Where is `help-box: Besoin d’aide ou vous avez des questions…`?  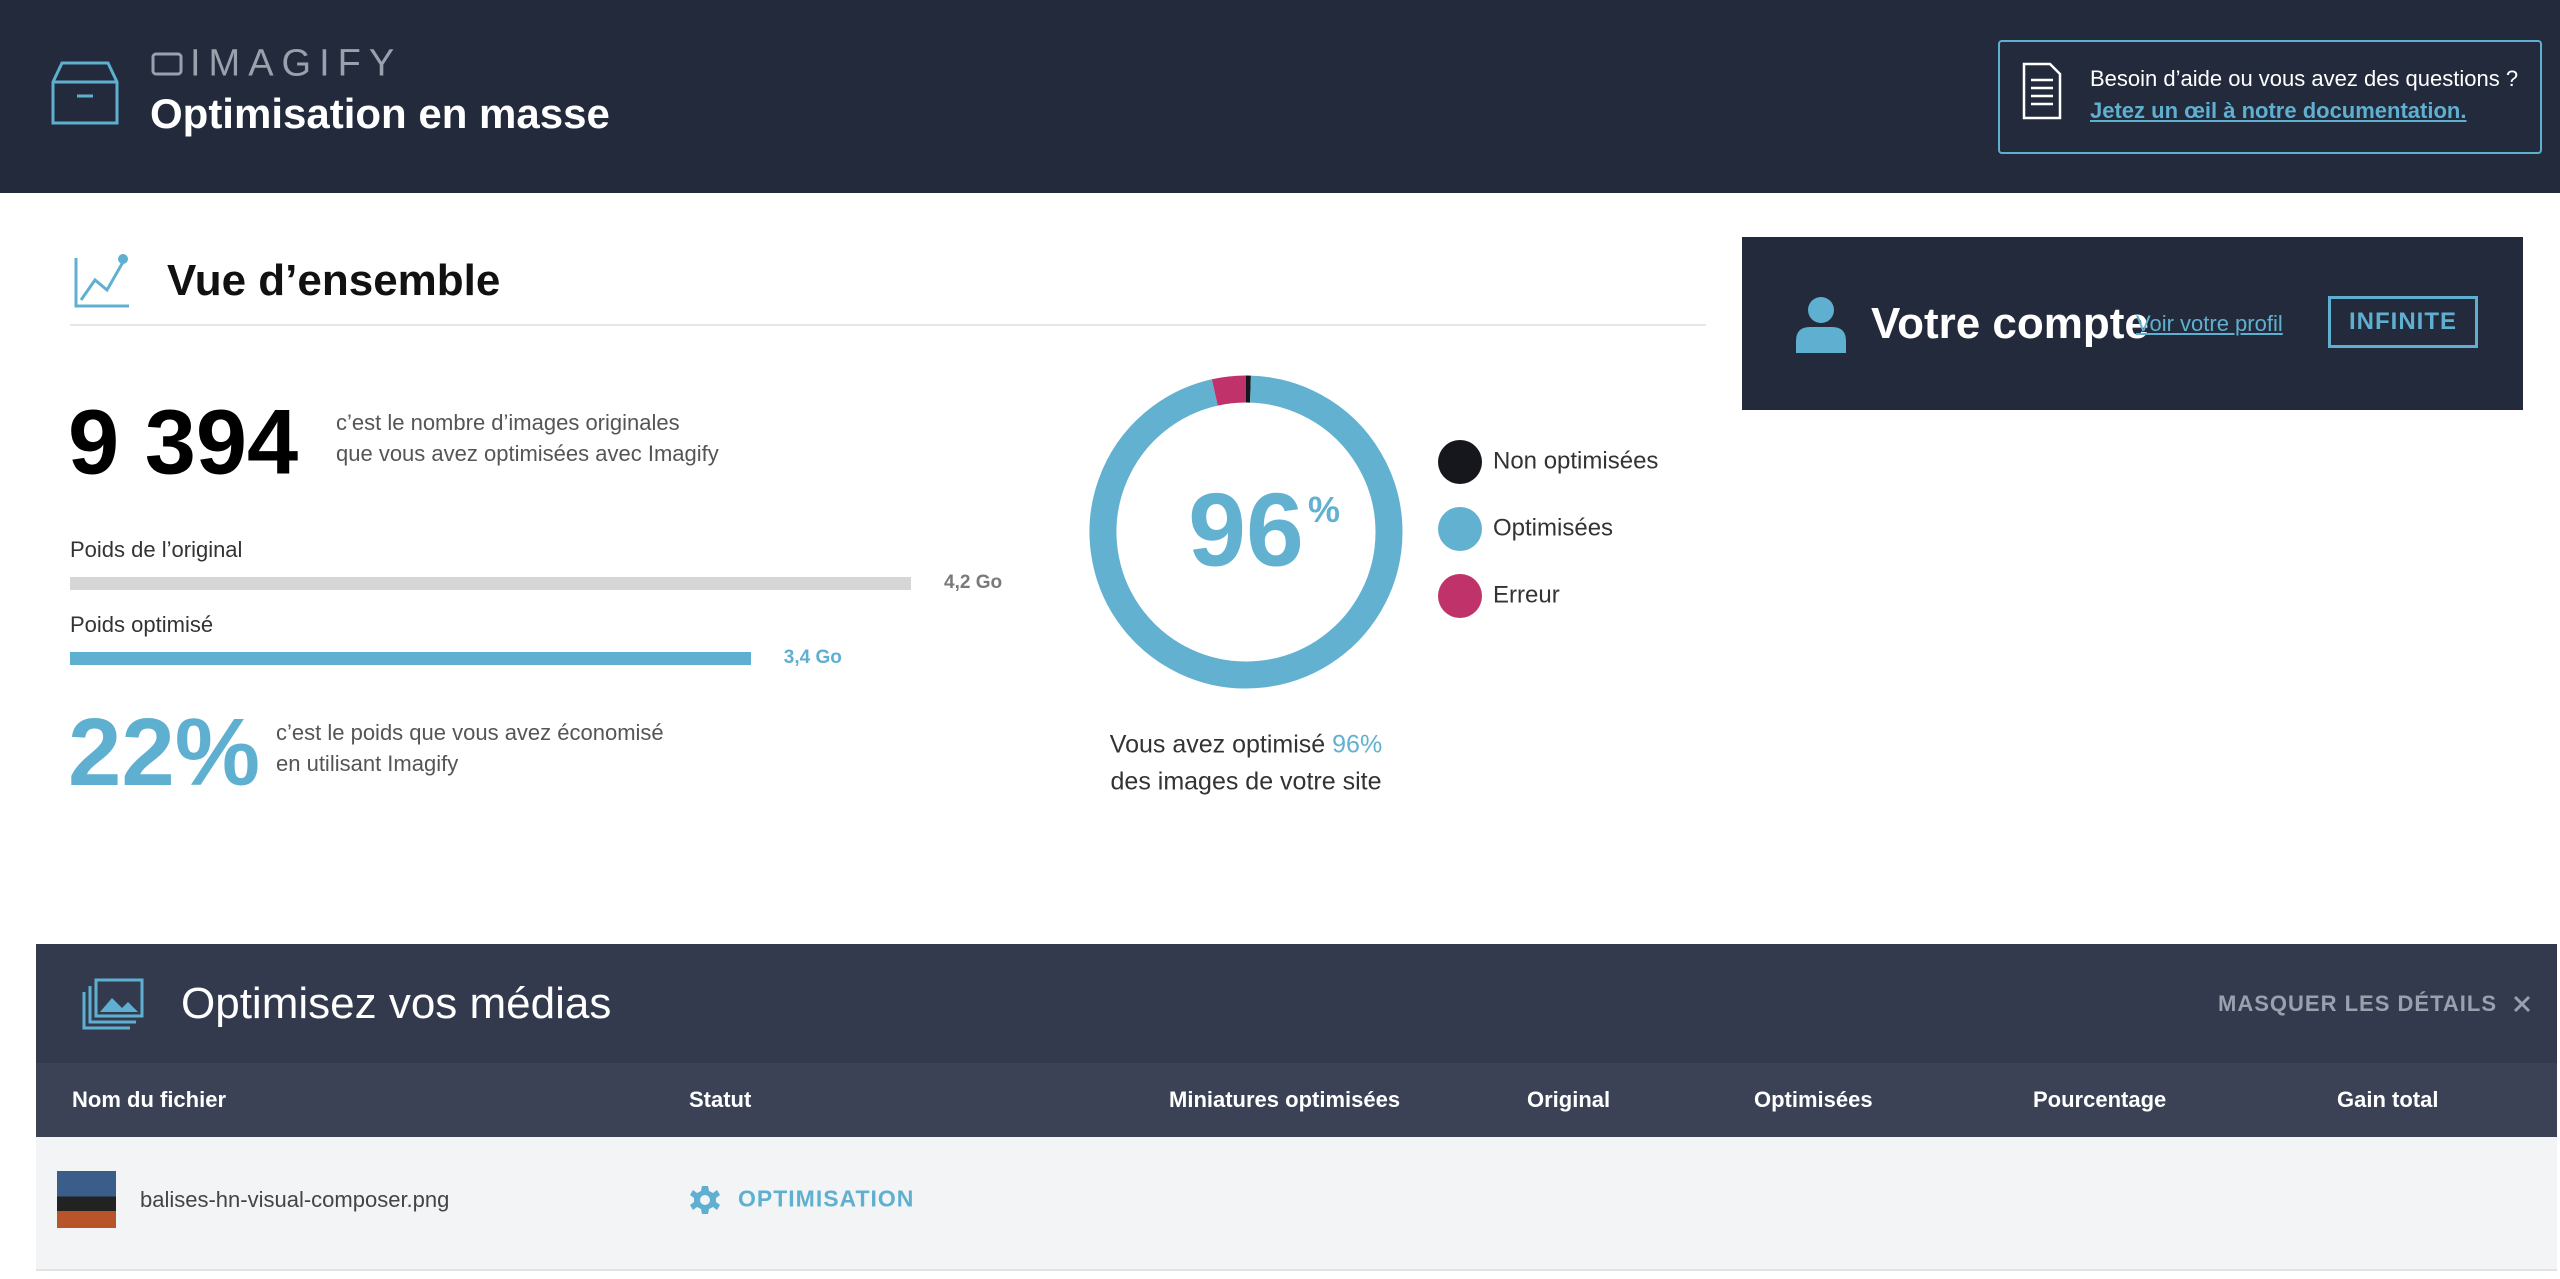 help-box: Besoin d’aide ou vous avez des questions… is located at coordinates (2270, 97).